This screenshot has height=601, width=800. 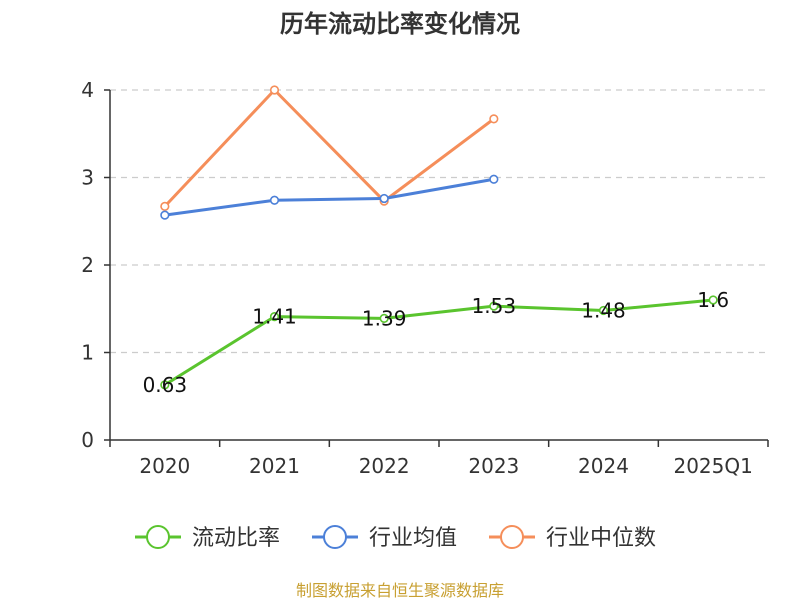 I want to click on legend: 流动比率 行业均值 行业中位数, so click(x=395, y=538).